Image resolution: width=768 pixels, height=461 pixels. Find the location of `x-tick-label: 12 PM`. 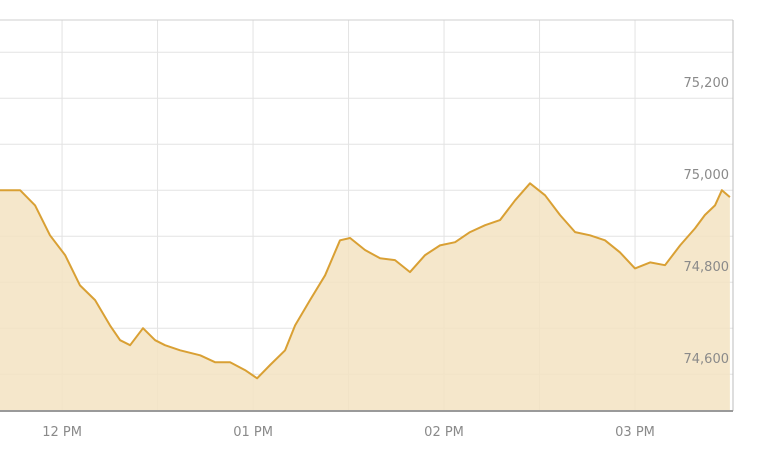

x-tick-label: 12 PM is located at coordinates (62, 432).